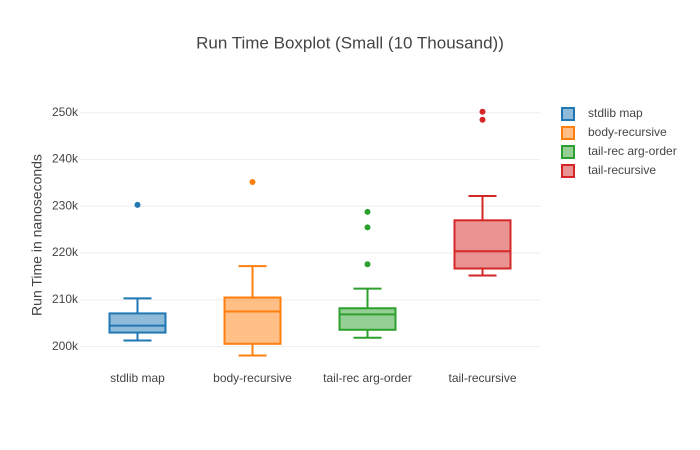 Image resolution: width=700 pixels, height=450 pixels. I want to click on y-axis-title: Run Time in nanoseconds, so click(37, 235).